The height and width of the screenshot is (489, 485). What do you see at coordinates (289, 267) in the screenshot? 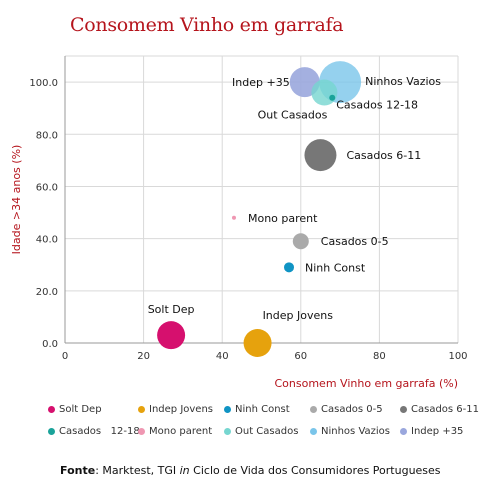
I see `bubble-ninh-const` at bounding box center [289, 267].